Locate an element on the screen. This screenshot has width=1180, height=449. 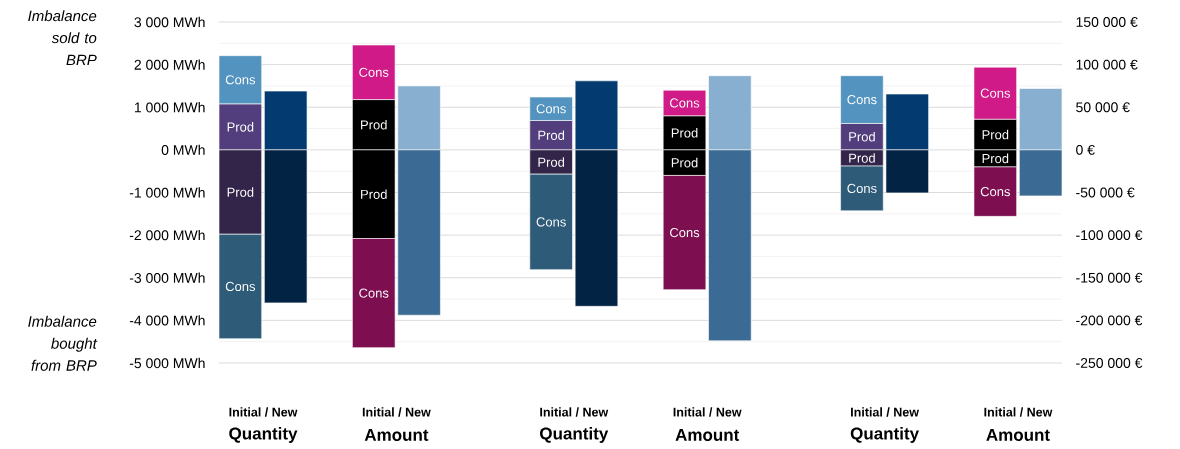
y2-tick-label: 0 € is located at coordinates (1085, 149).